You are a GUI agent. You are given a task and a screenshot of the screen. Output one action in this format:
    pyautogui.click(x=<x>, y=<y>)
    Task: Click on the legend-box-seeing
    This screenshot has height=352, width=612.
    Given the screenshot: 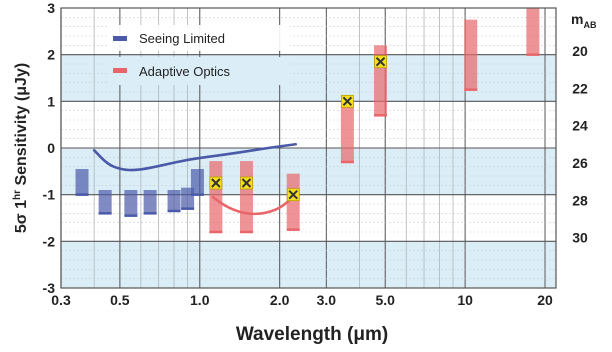 What is the action you would take?
    pyautogui.click(x=199, y=38)
    